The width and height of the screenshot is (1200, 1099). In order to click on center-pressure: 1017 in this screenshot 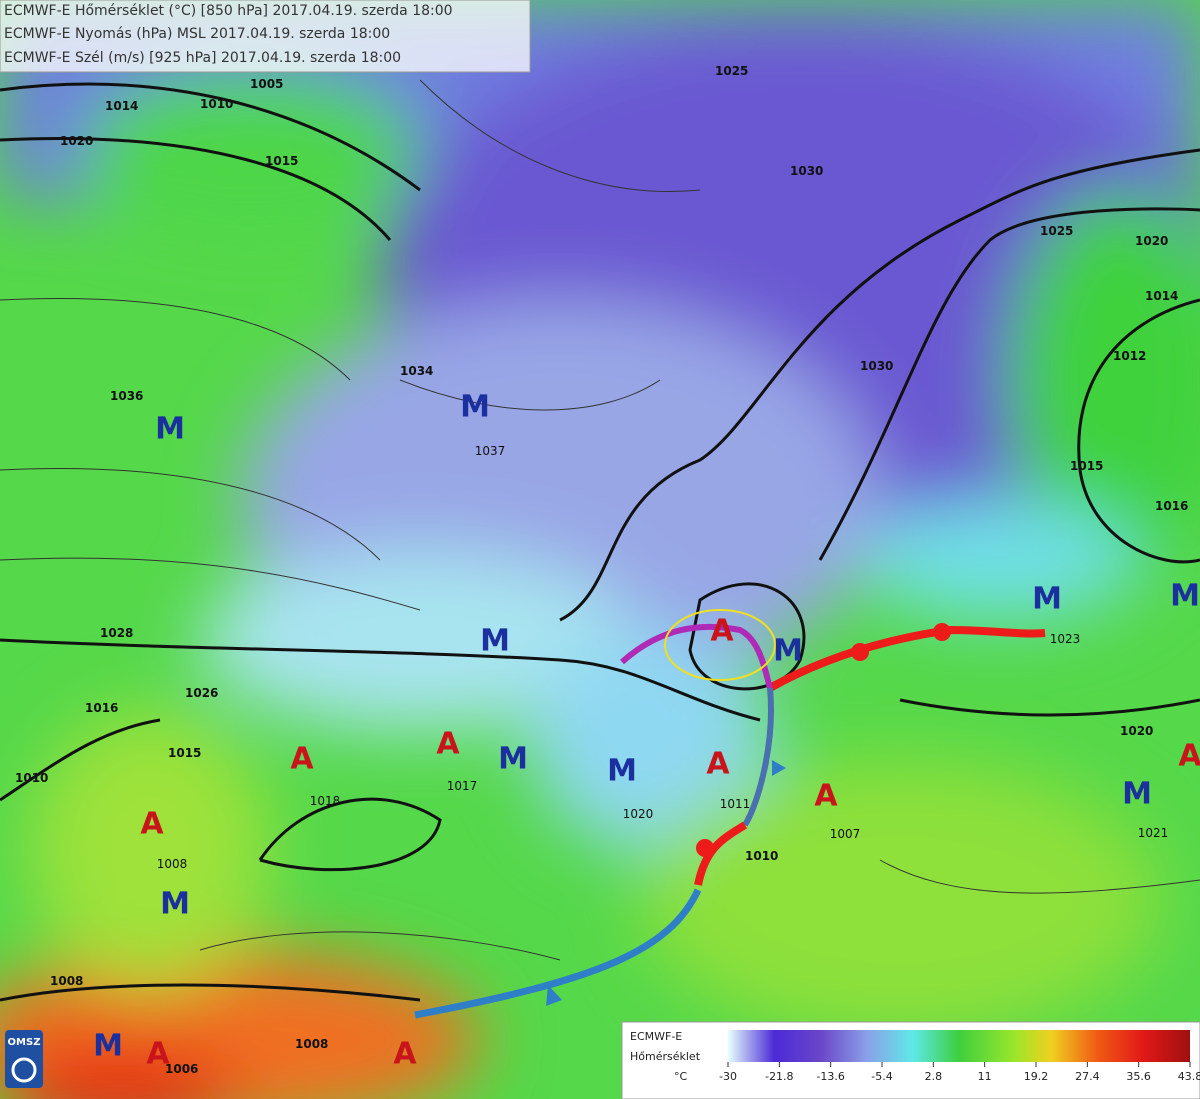, I will do `click(462, 786)`.